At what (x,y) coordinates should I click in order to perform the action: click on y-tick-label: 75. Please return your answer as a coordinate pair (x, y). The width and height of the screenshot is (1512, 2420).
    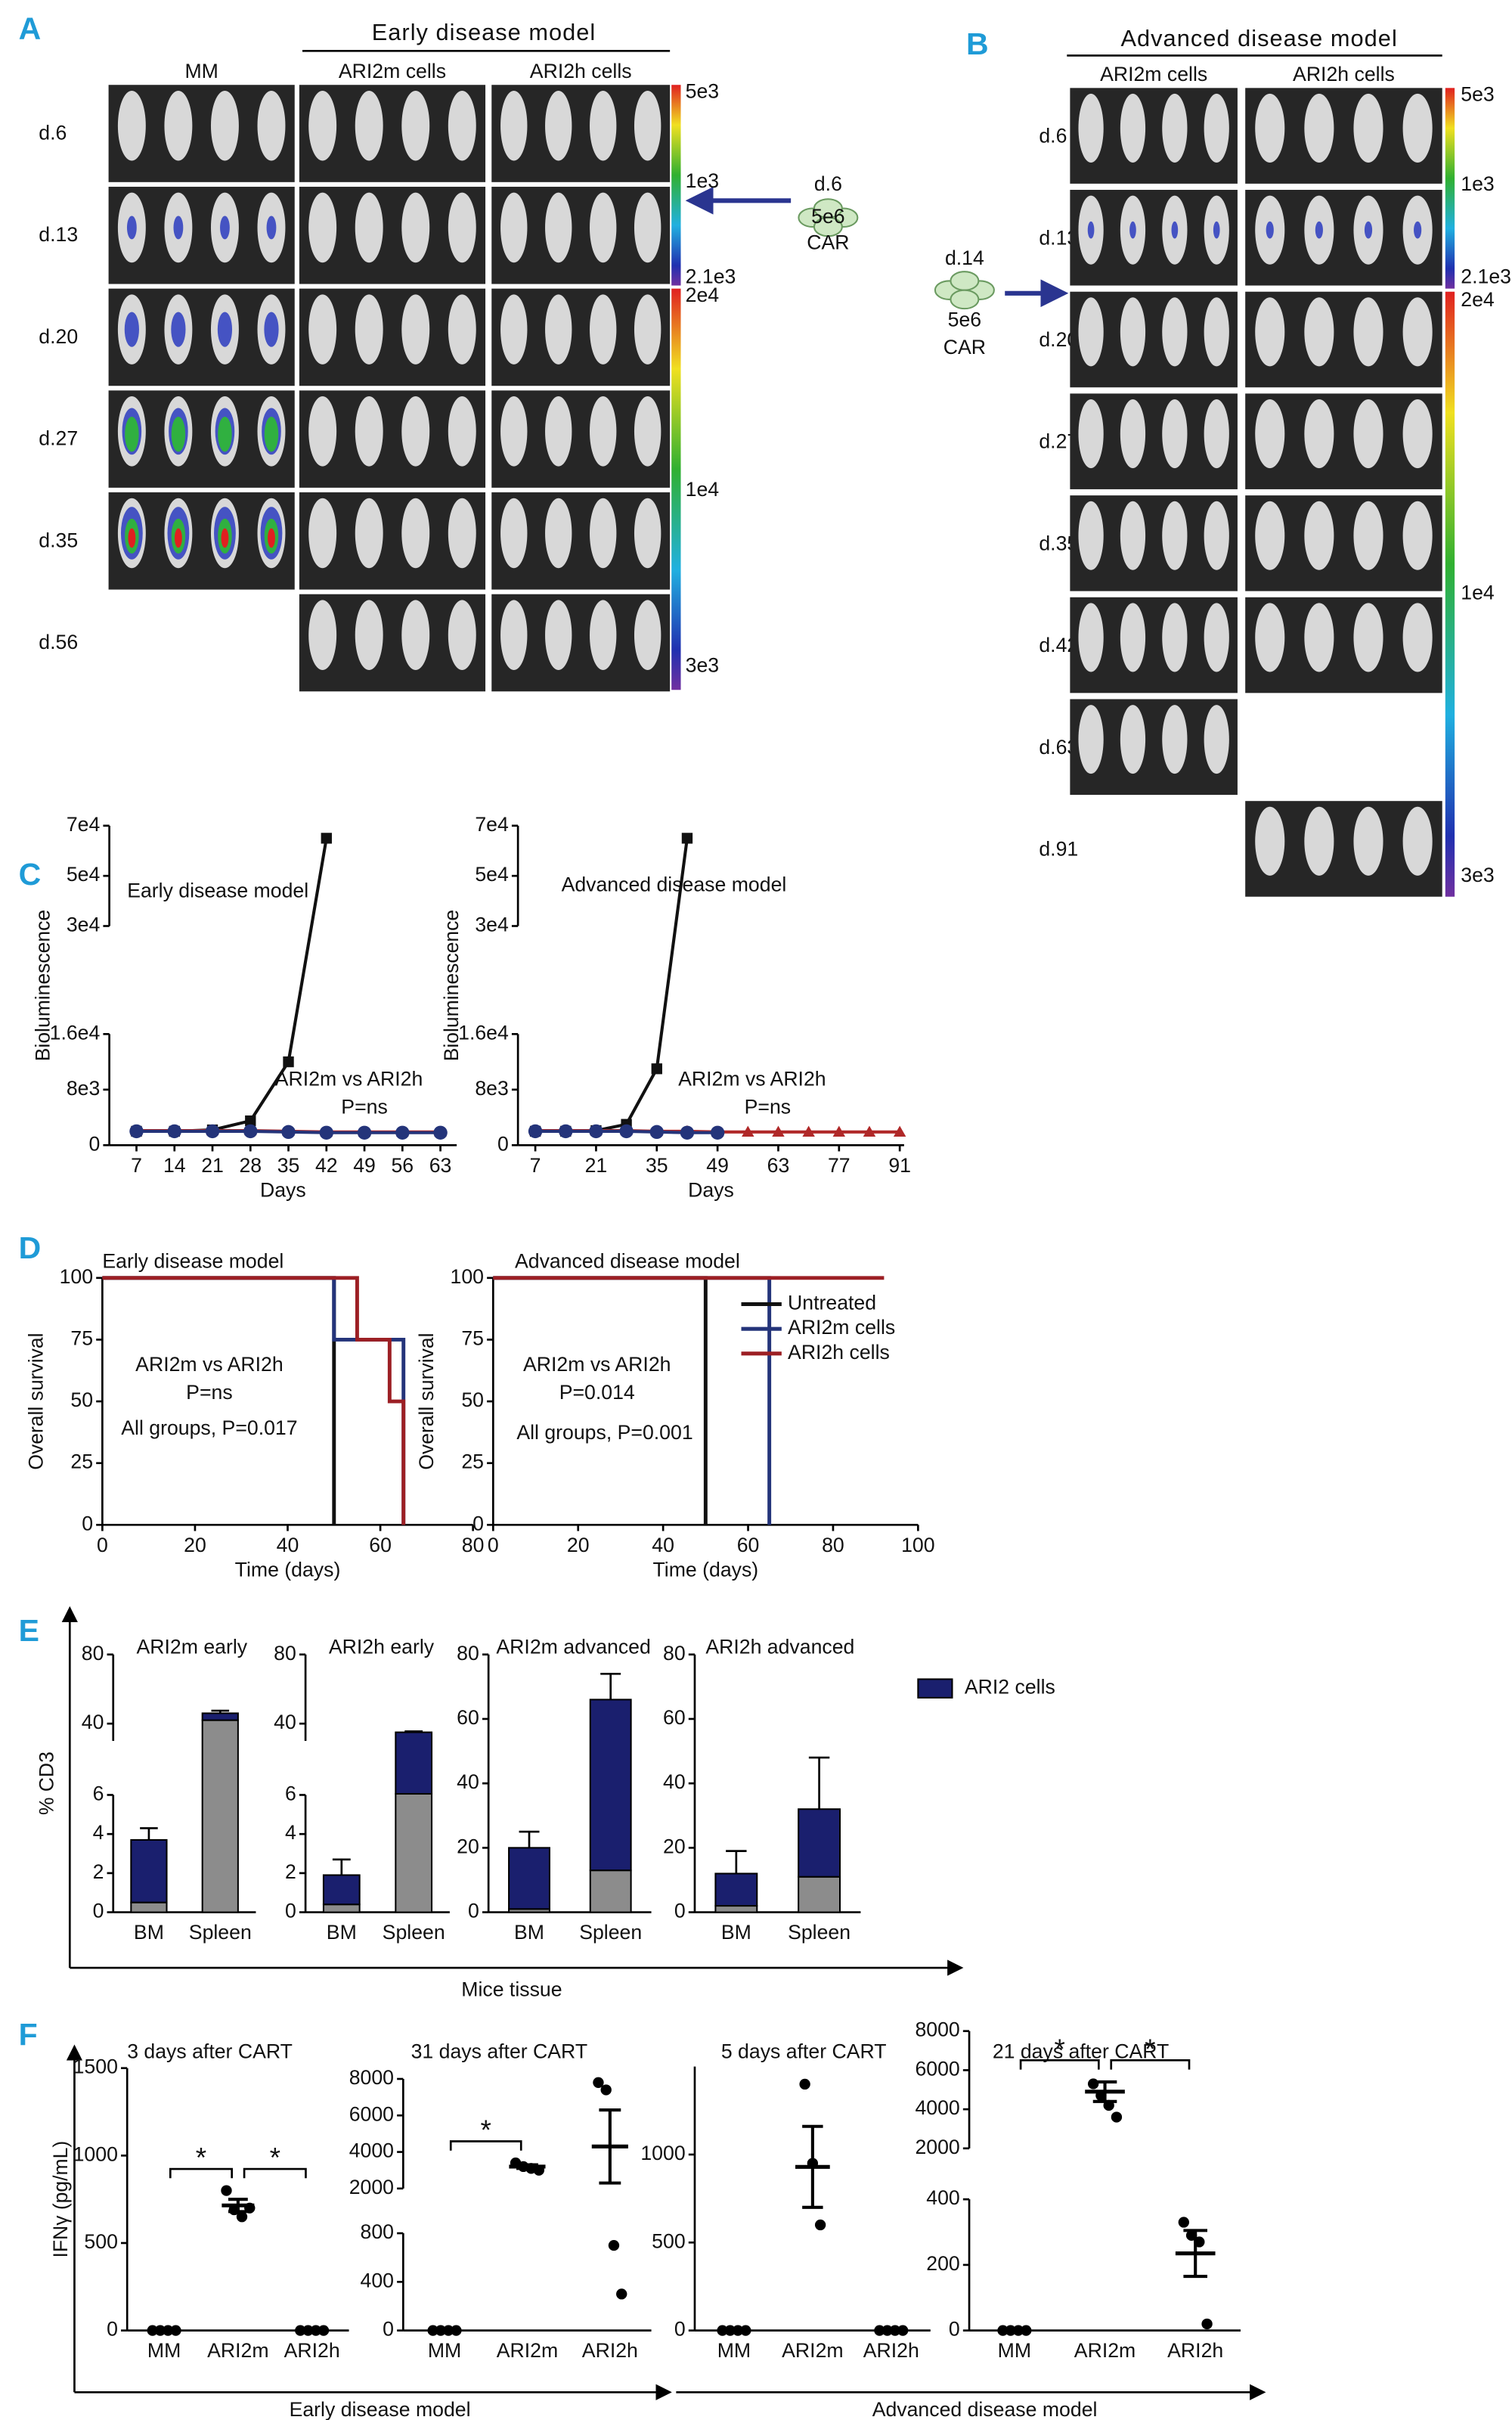
    Looking at the image, I should click on (81, 1338).